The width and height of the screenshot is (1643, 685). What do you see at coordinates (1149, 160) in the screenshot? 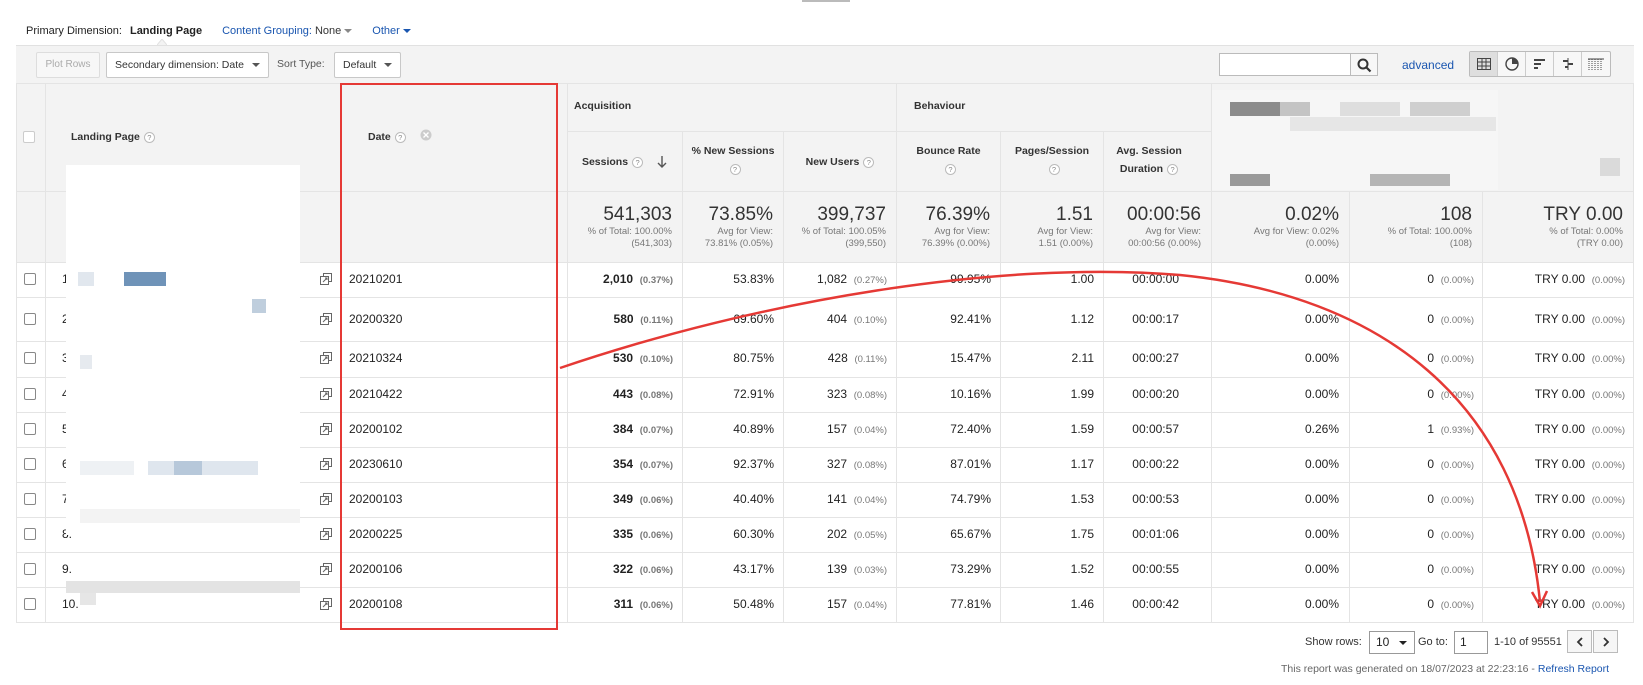
I see `avg-session-duration-header: Avg. Session Duration?` at bounding box center [1149, 160].